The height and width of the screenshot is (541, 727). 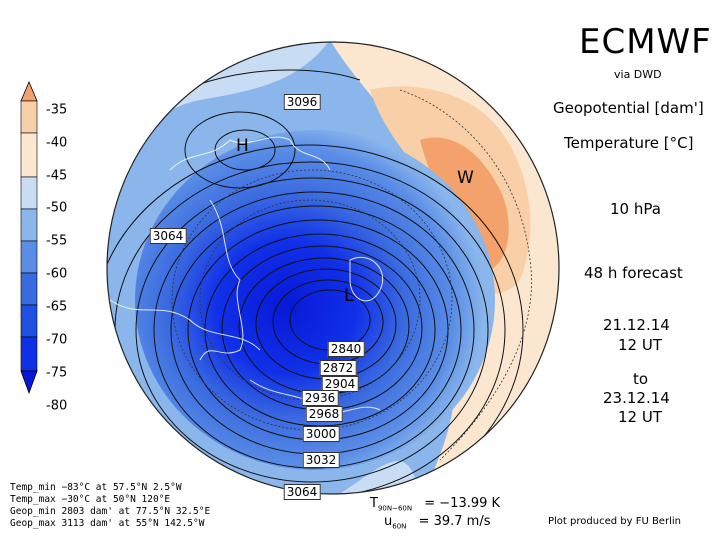 What do you see at coordinates (57, 406) in the screenshot?
I see `legend-label: -80` at bounding box center [57, 406].